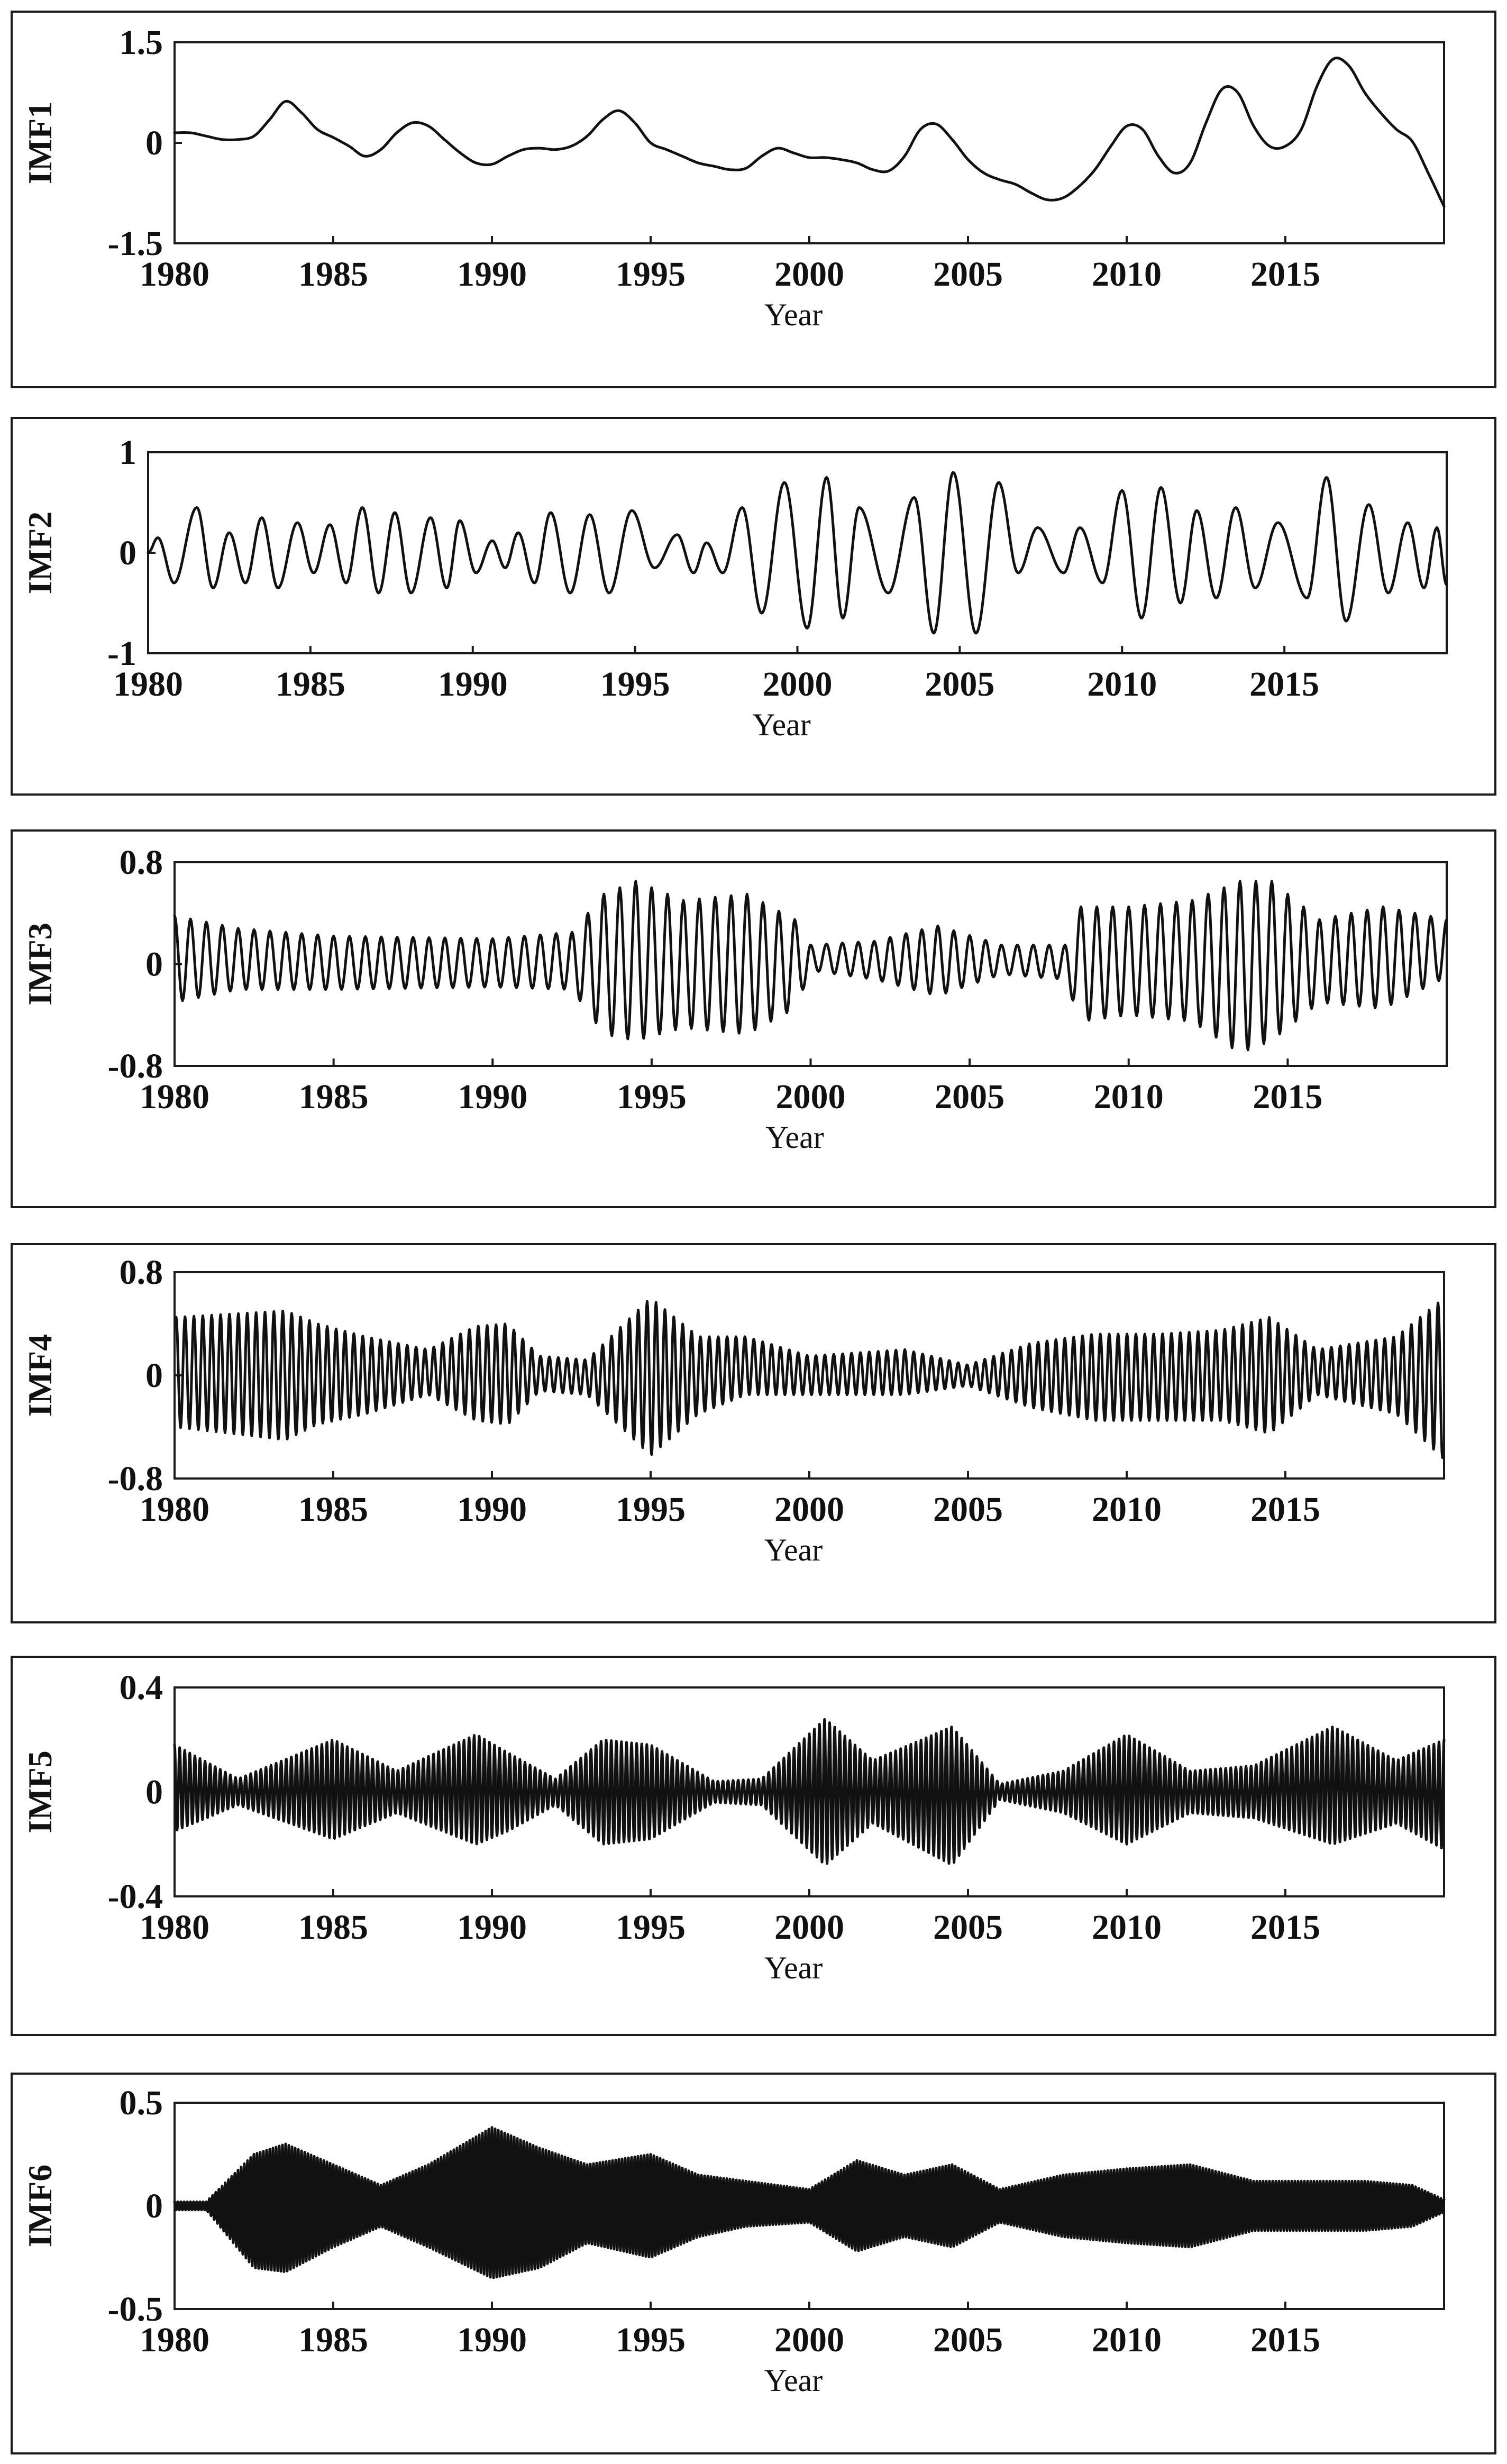  Describe the element at coordinates (40, 1792) in the screenshot. I see `y-axis-label: IMF5` at that location.